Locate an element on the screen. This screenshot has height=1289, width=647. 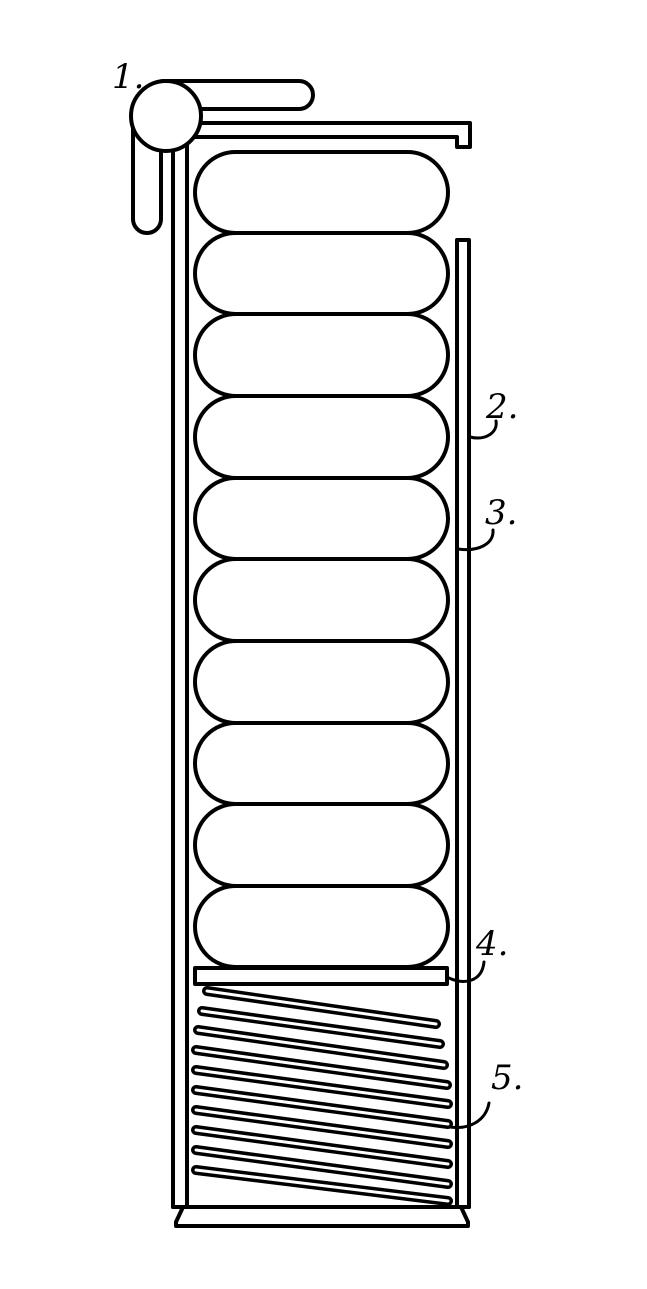
base-foot is located at coordinates (322, 1216).